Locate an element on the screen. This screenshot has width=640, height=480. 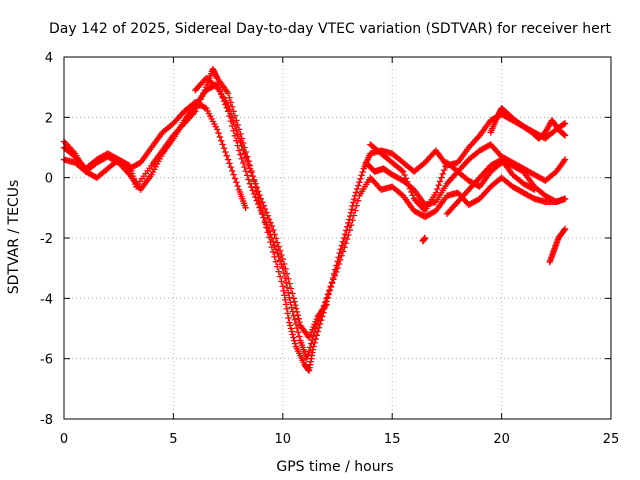
series-track-f is located at coordinates (468, 178).